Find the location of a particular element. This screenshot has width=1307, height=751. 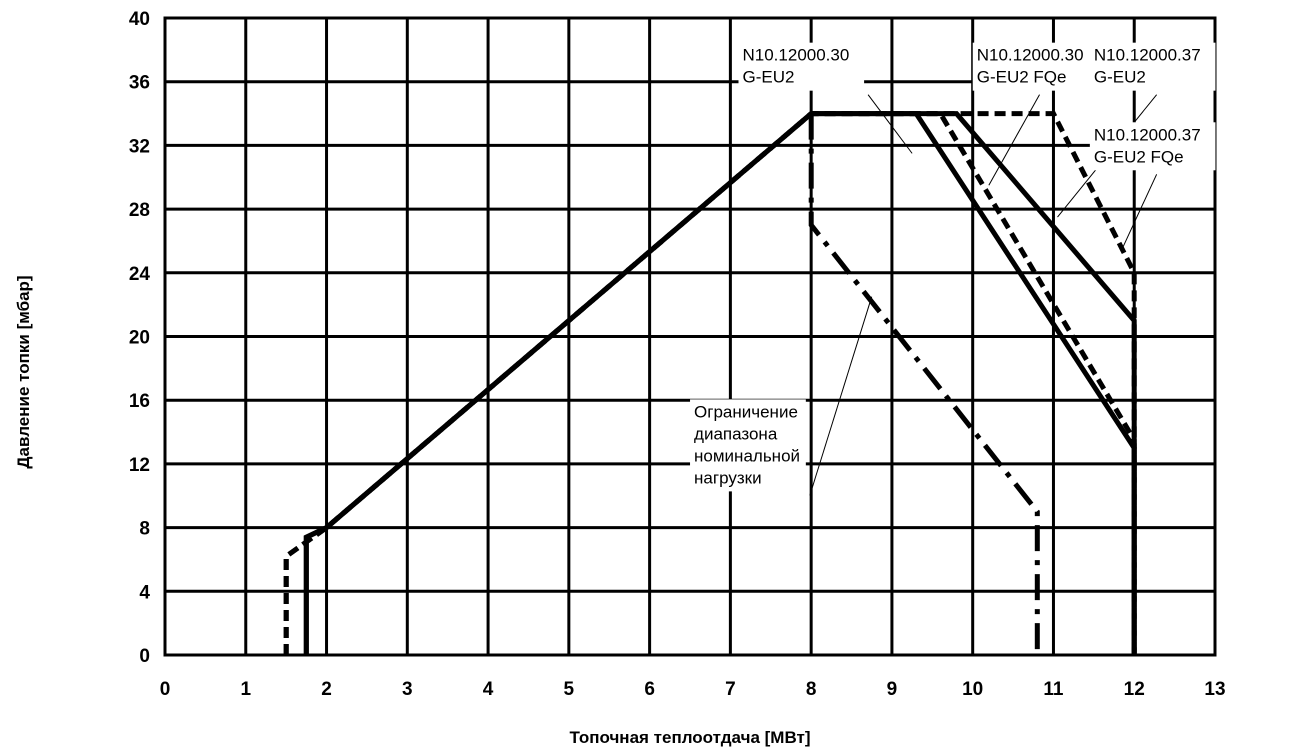

y-tick-label: 24 is located at coordinates (140, 274).